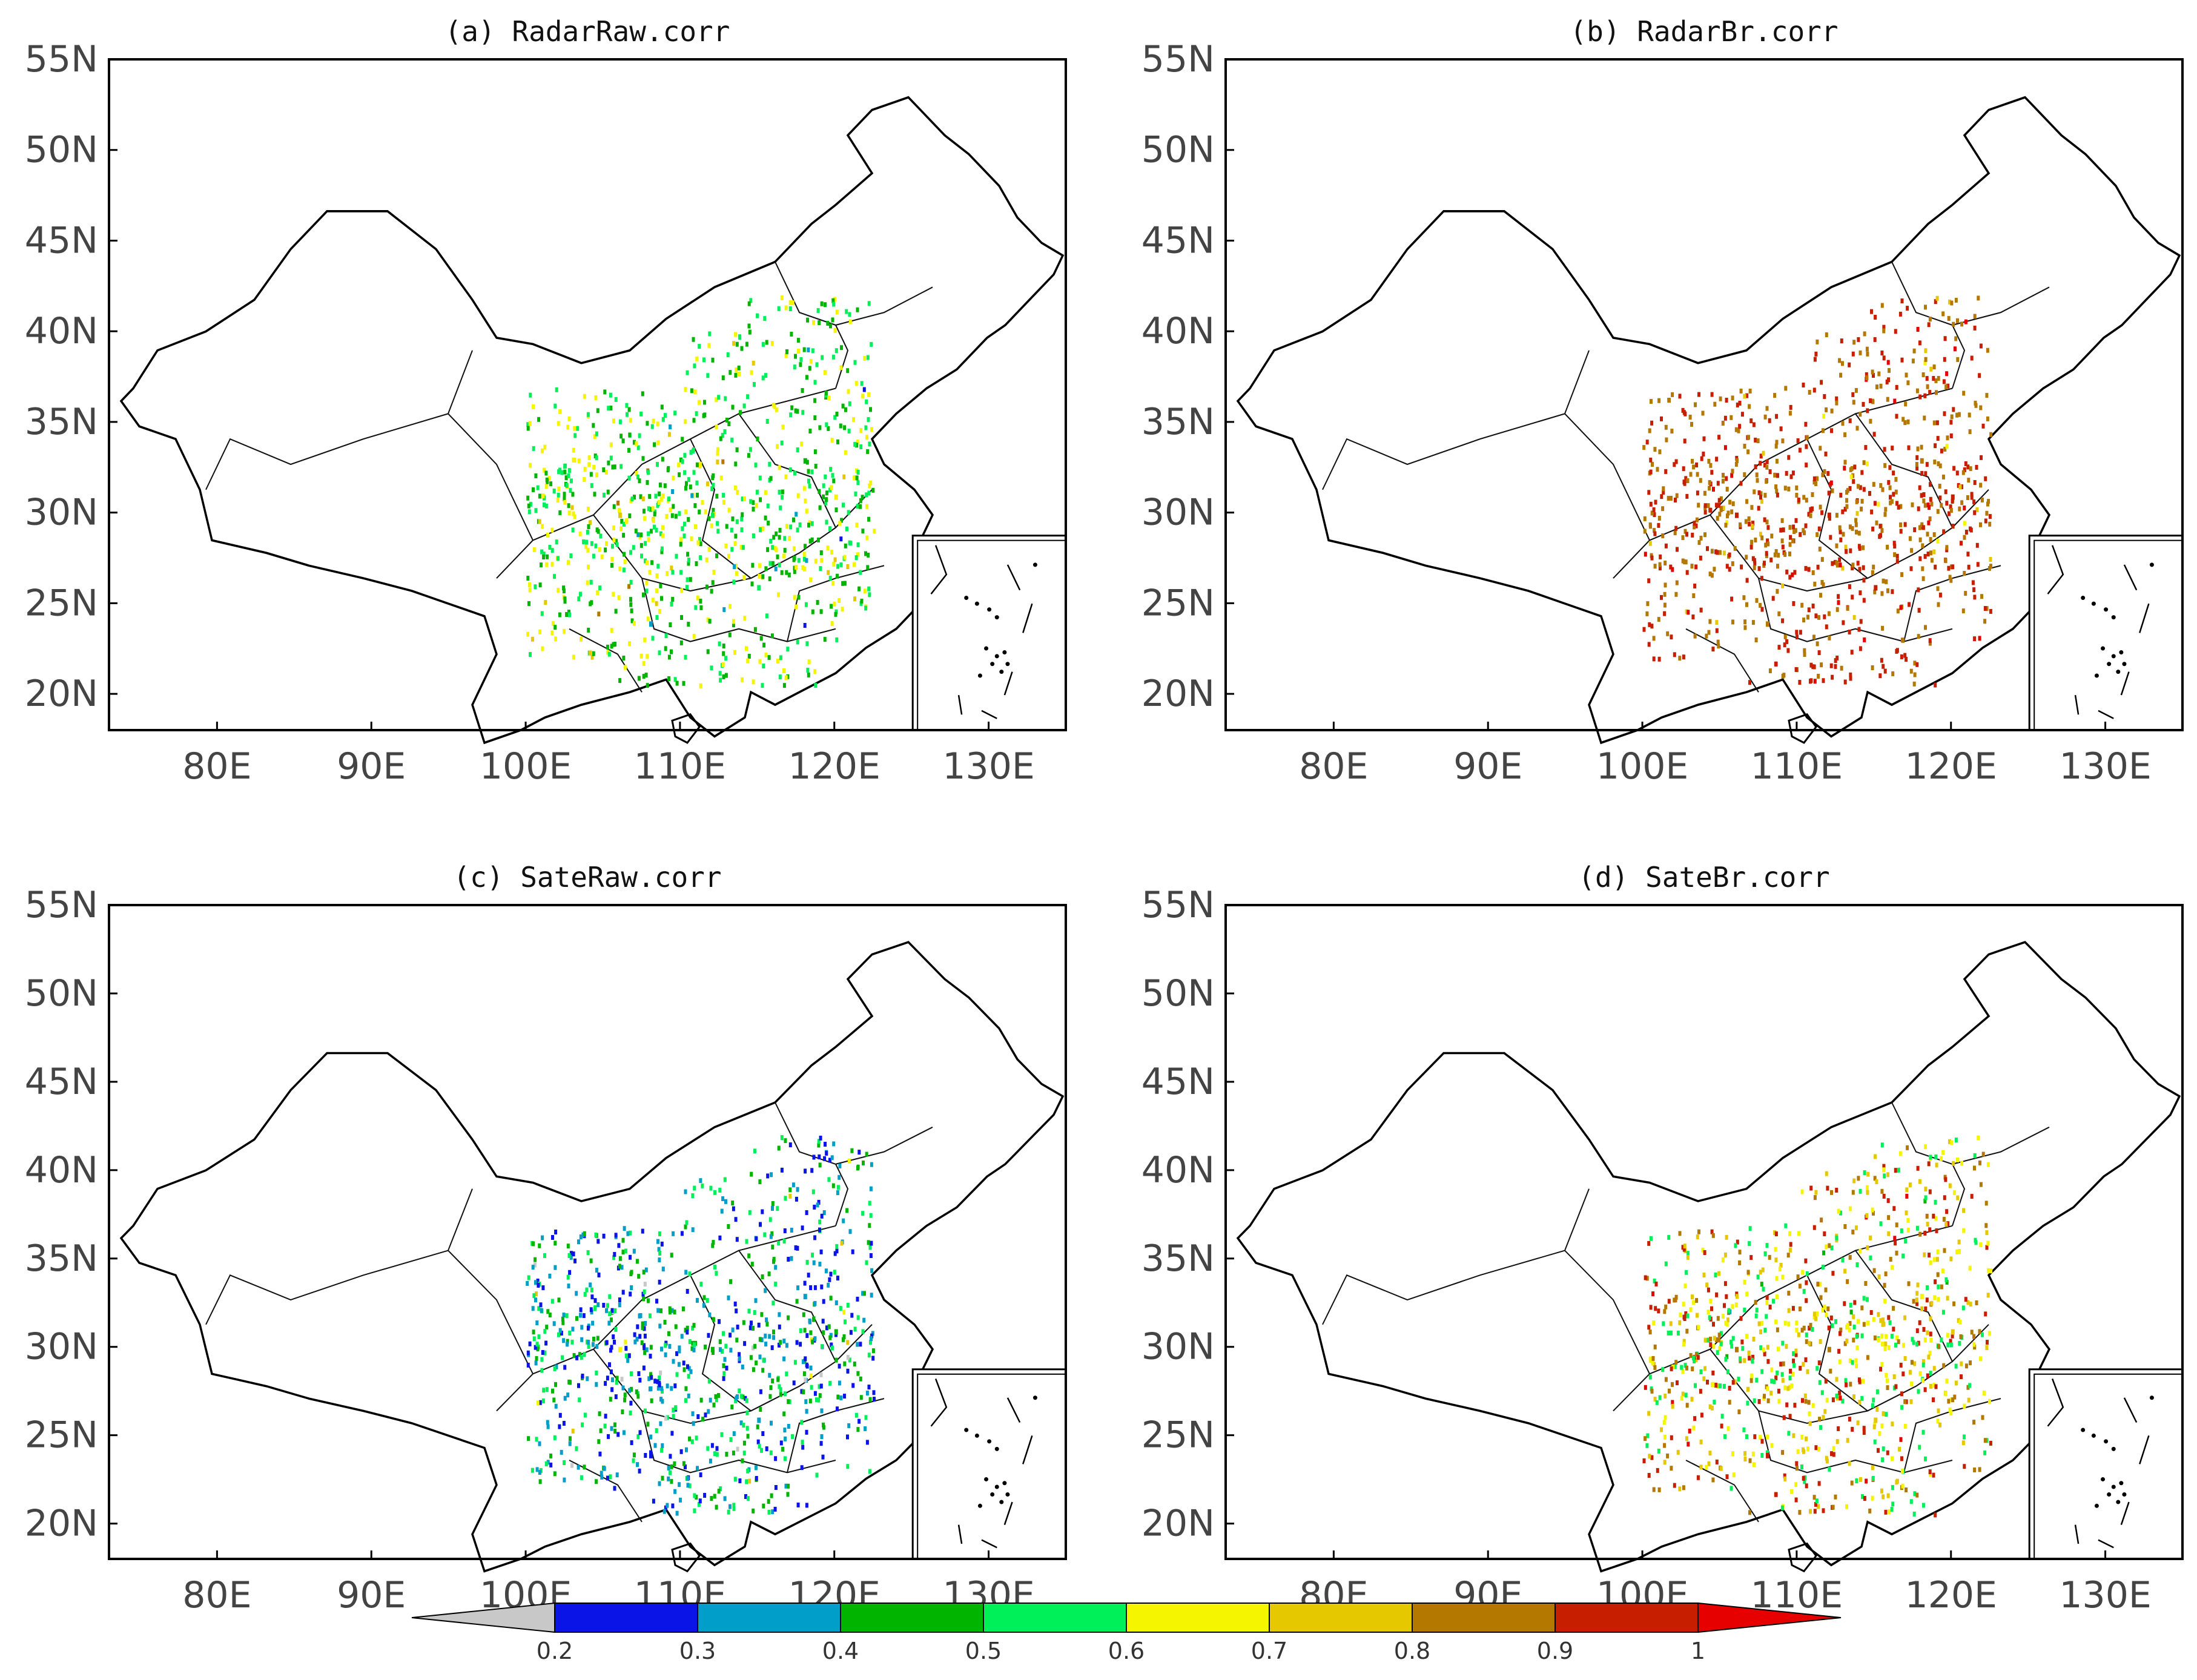 The width and height of the screenshot is (2197, 1680). I want to click on colorbar-segment, so click(626, 1618).